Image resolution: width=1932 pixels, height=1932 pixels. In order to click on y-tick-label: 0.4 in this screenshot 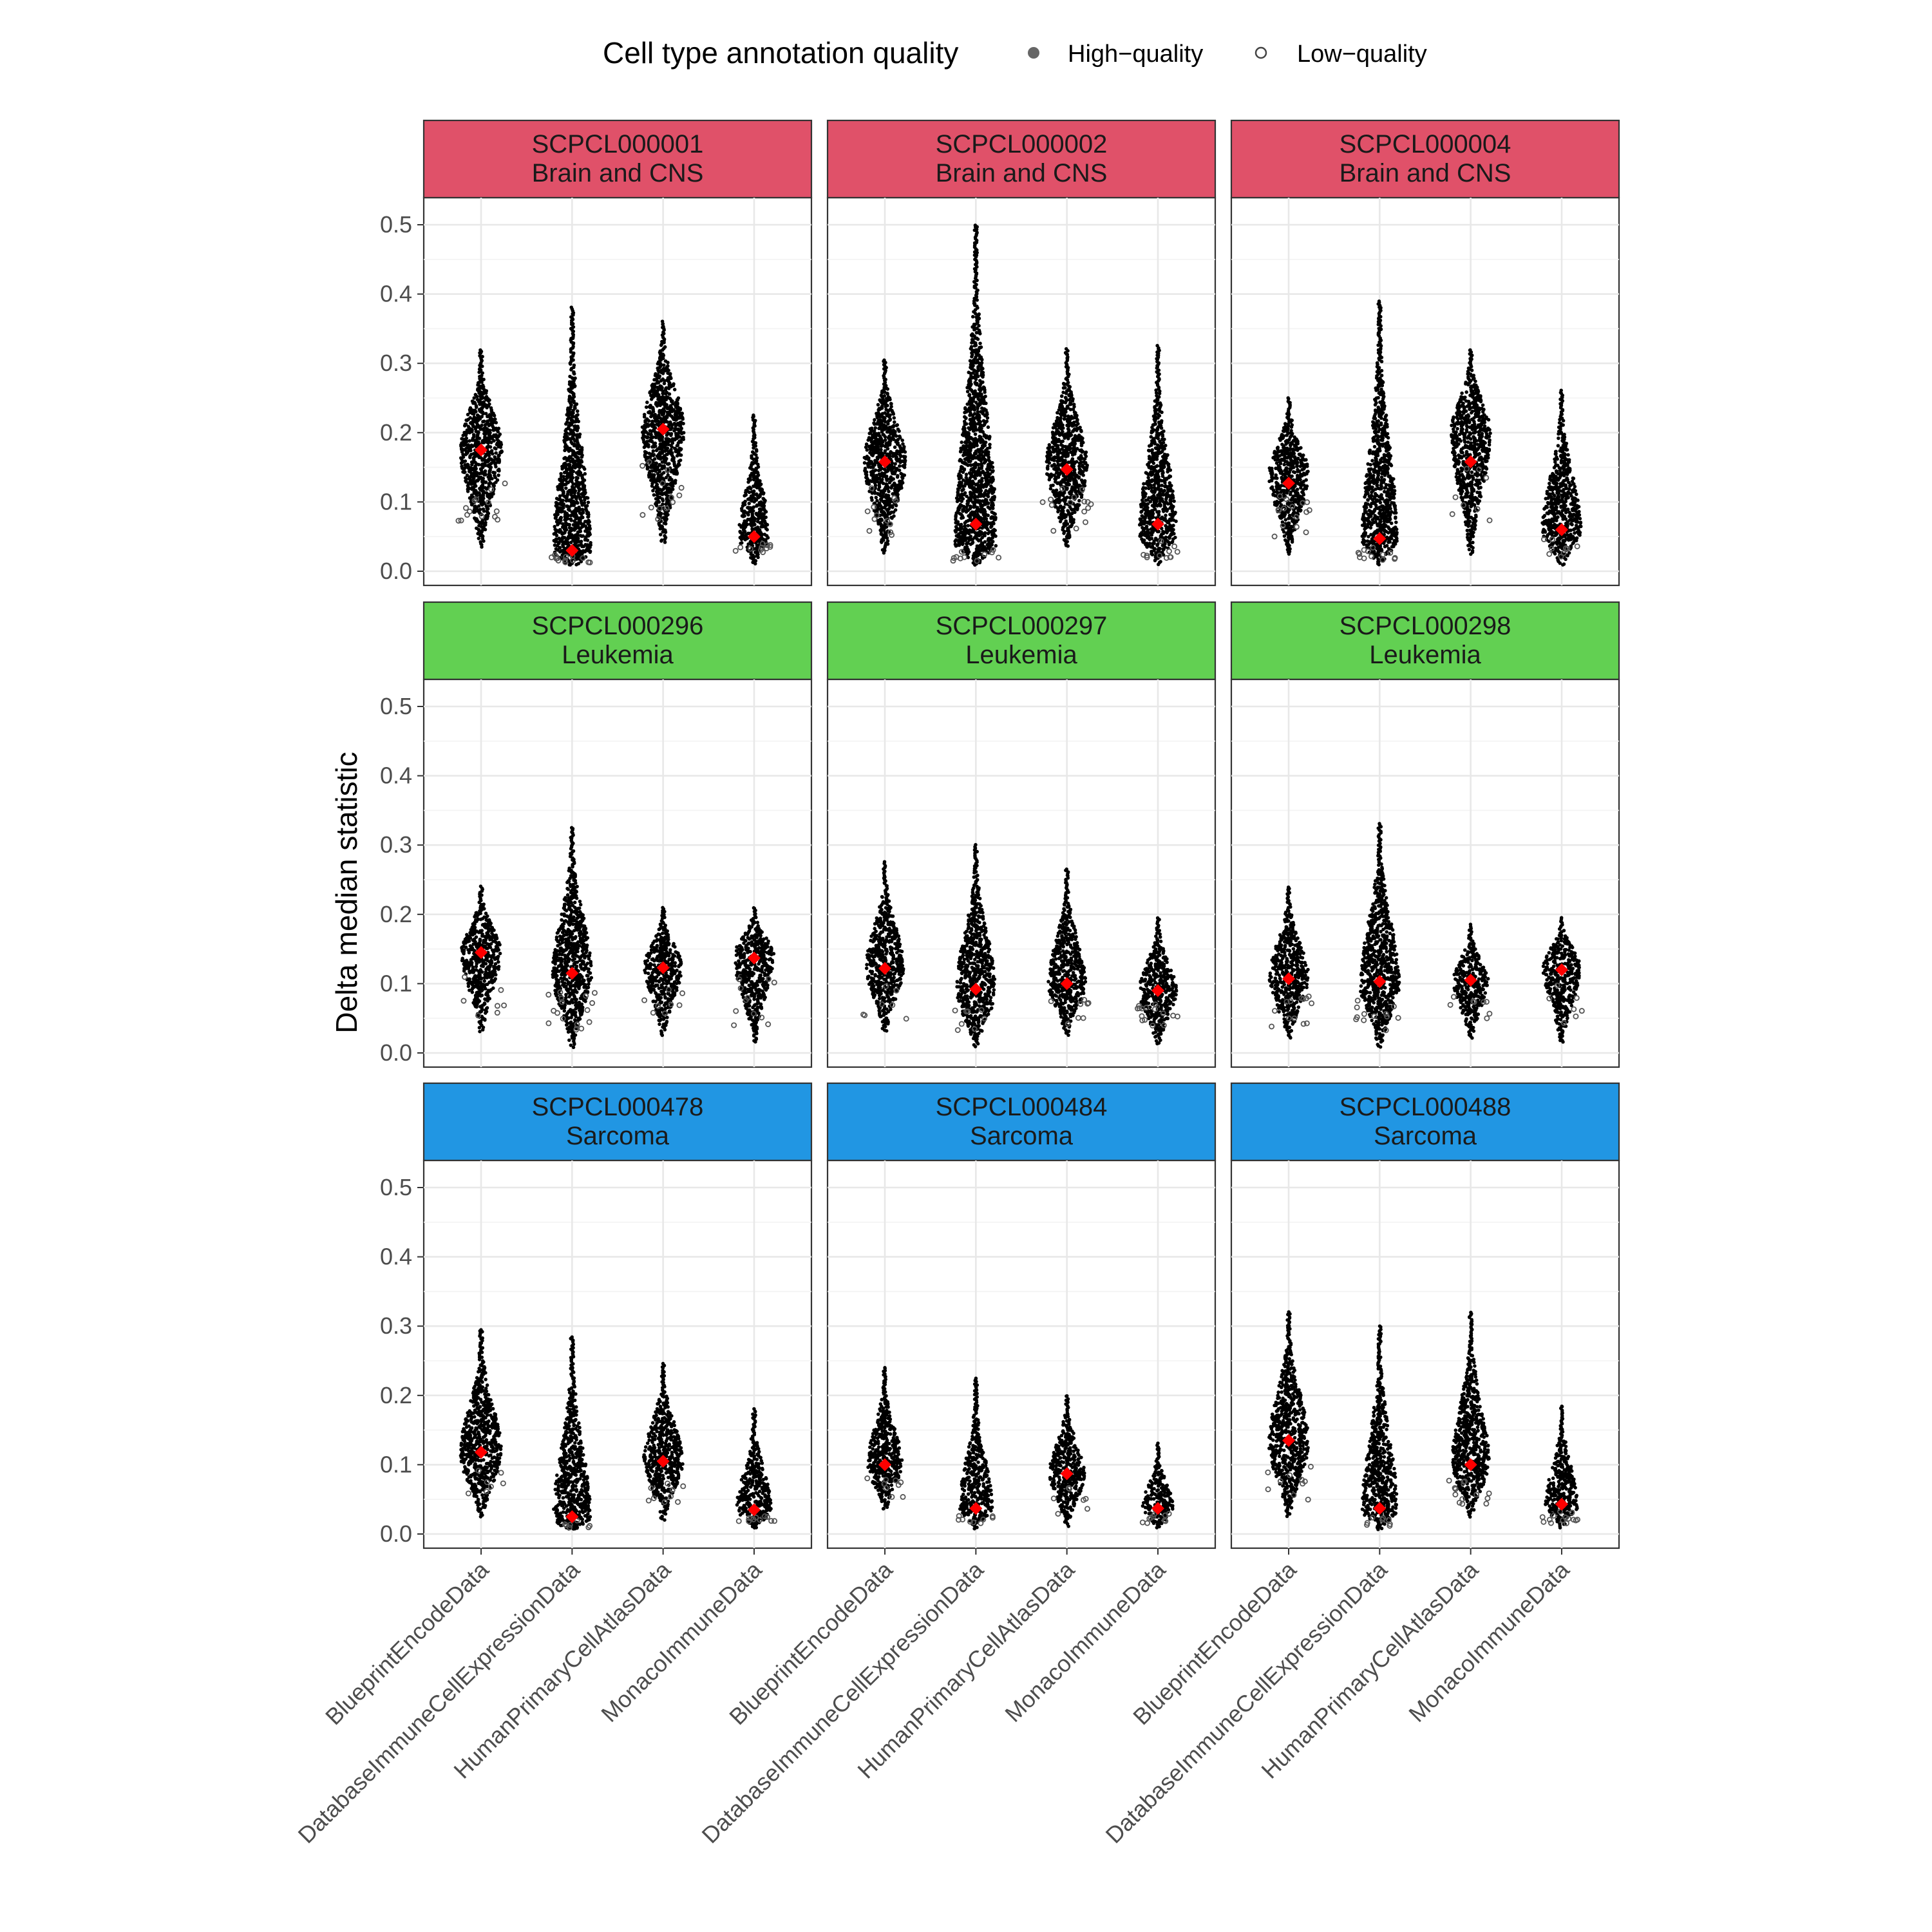, I will do `click(396, 294)`.